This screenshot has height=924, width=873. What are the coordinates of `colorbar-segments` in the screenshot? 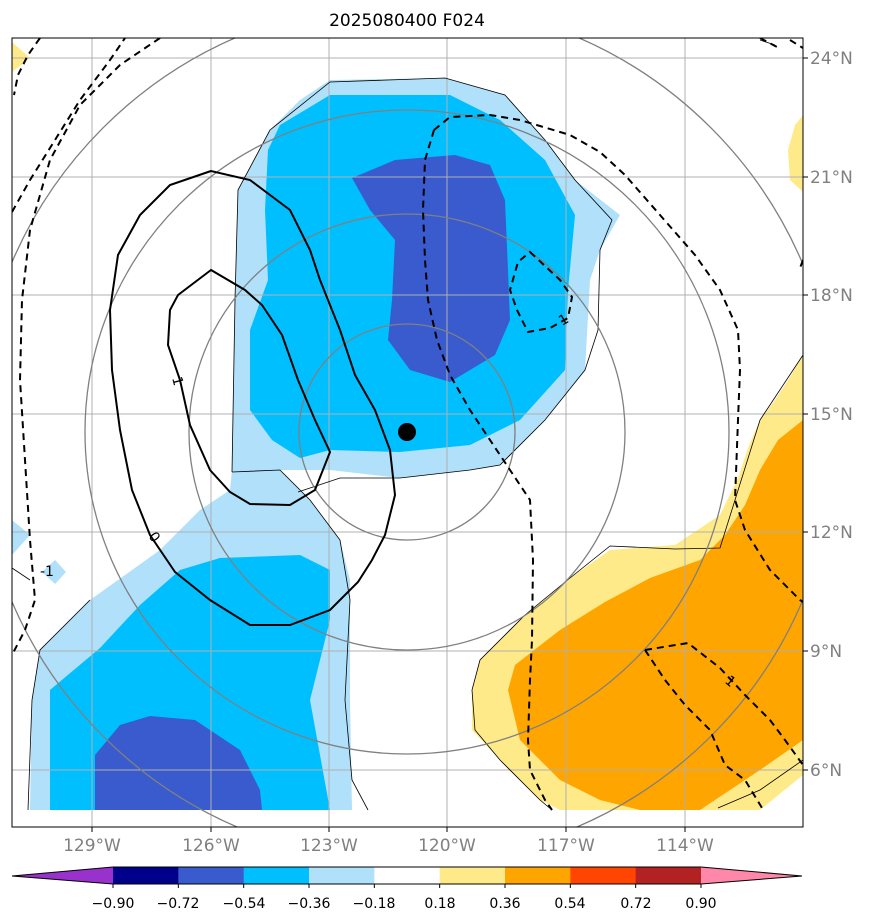 It's located at (407, 877).